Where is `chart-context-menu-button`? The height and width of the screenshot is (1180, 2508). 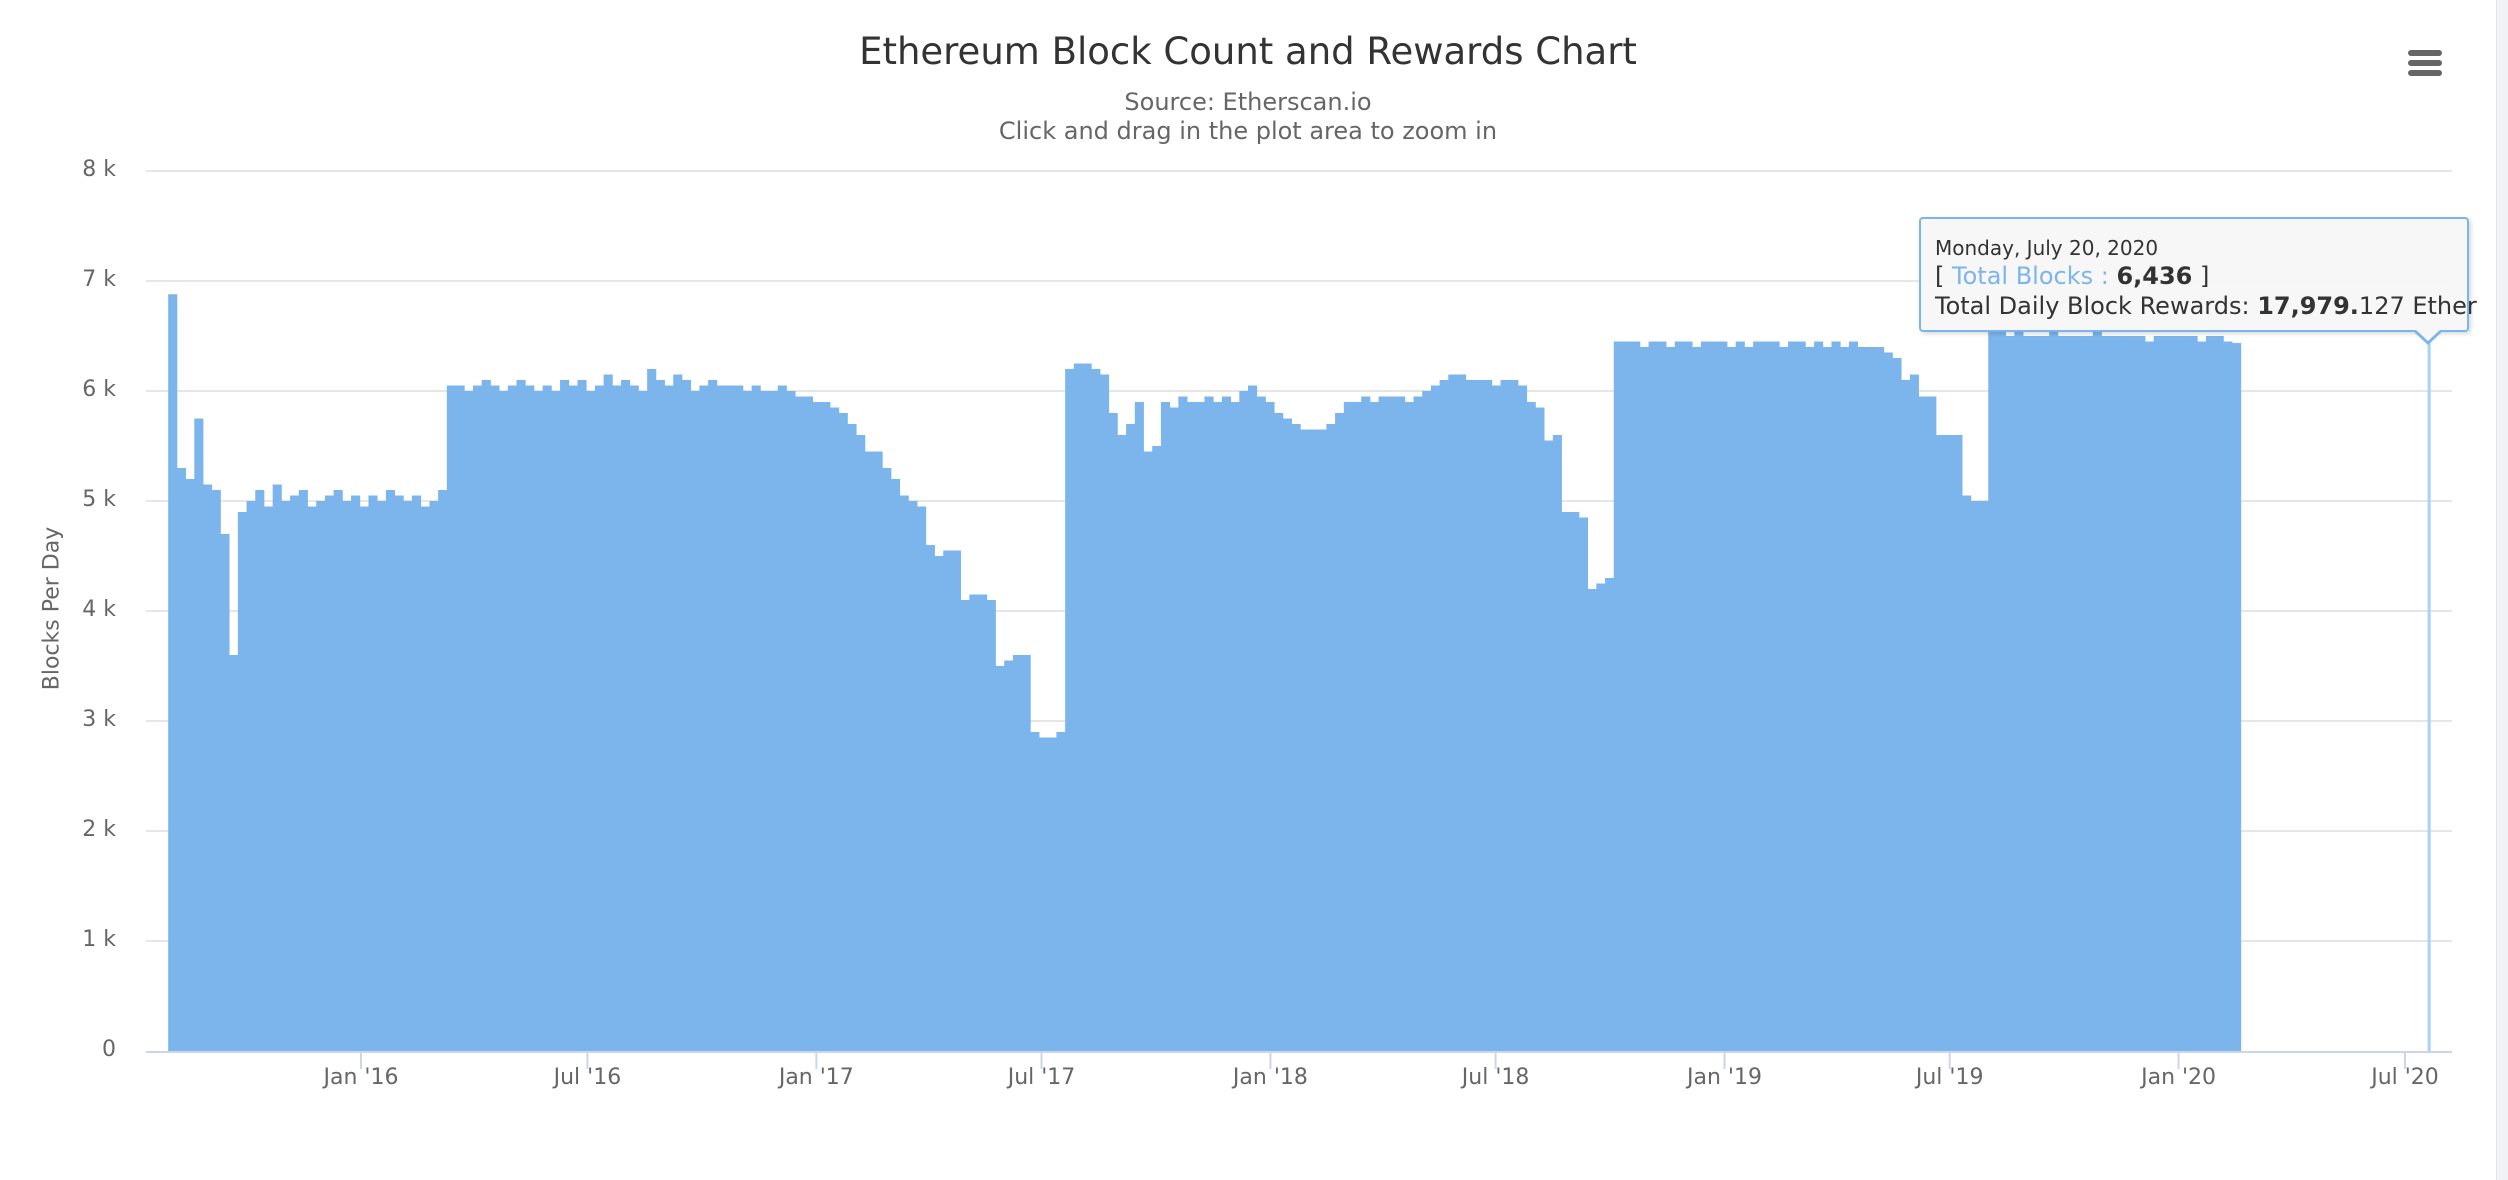 chart-context-menu-button is located at coordinates (2428, 66).